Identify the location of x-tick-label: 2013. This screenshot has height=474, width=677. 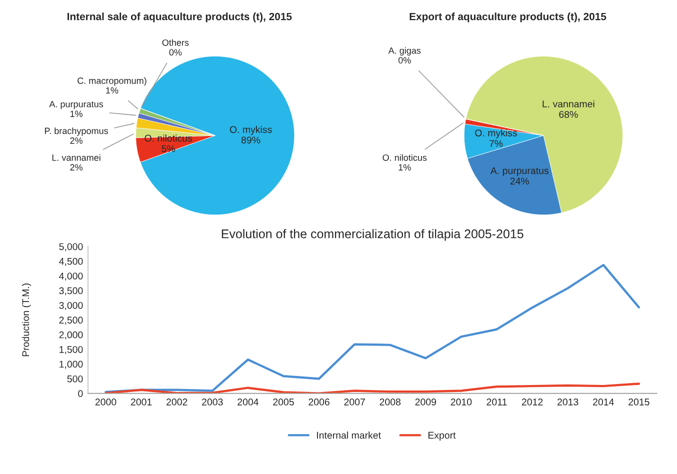
(568, 402).